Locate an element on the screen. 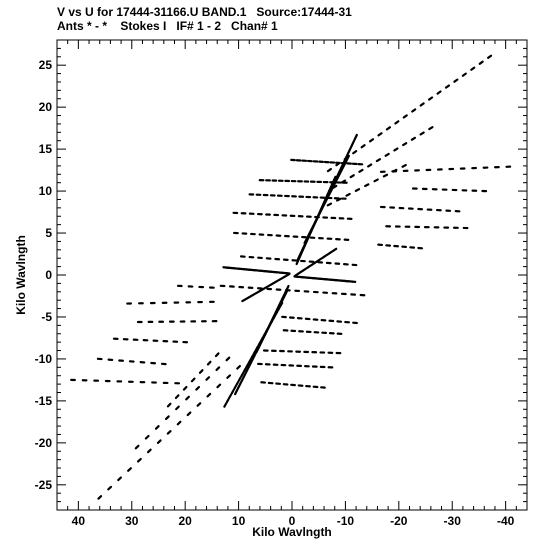  y-tick-label: -5 is located at coordinates (46, 317).